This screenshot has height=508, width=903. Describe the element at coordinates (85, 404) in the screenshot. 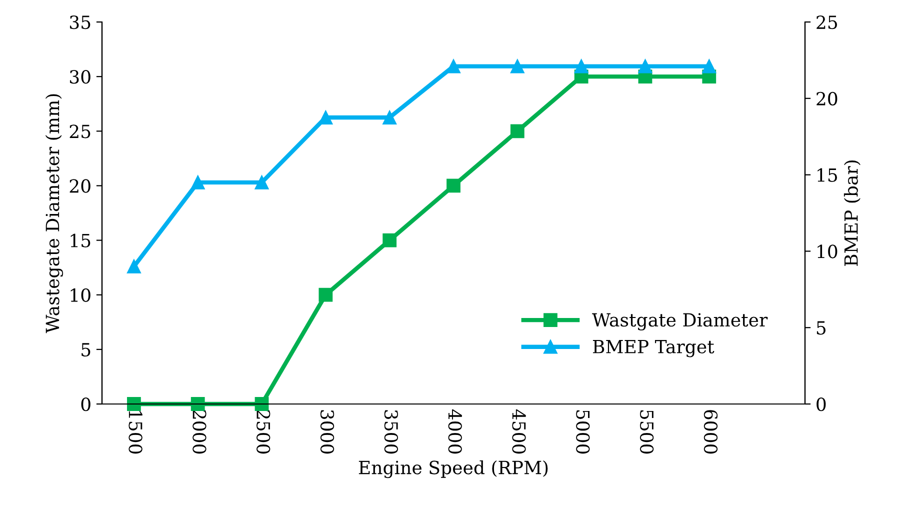

I see `y-tick-label: 0` at that location.